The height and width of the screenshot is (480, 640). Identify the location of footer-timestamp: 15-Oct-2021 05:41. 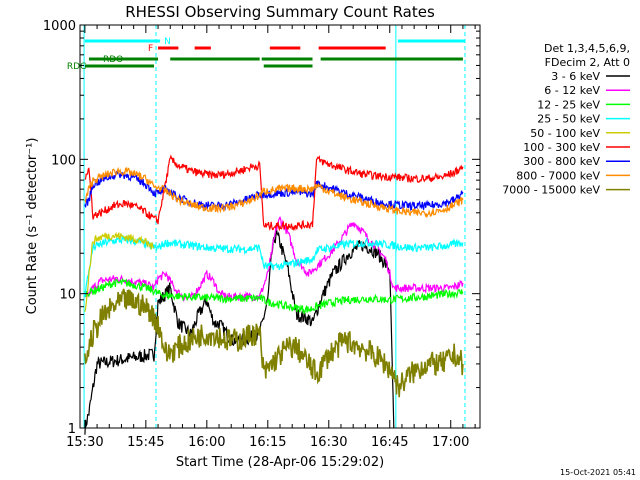
(598, 472).